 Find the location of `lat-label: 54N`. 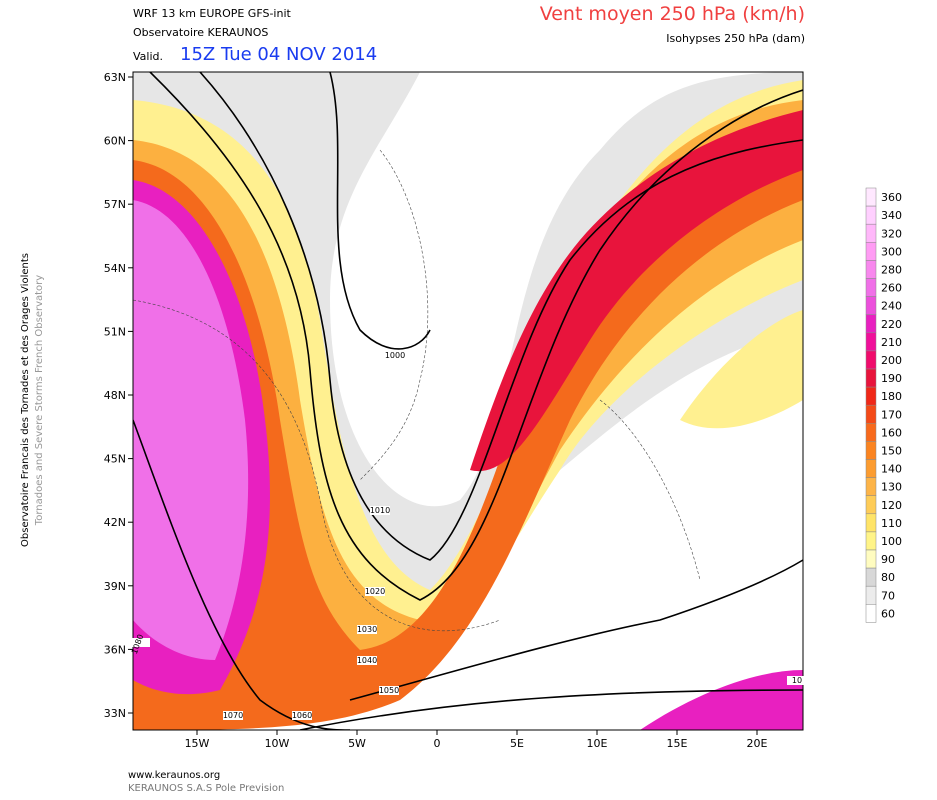

lat-label: 54N is located at coordinates (115, 268).